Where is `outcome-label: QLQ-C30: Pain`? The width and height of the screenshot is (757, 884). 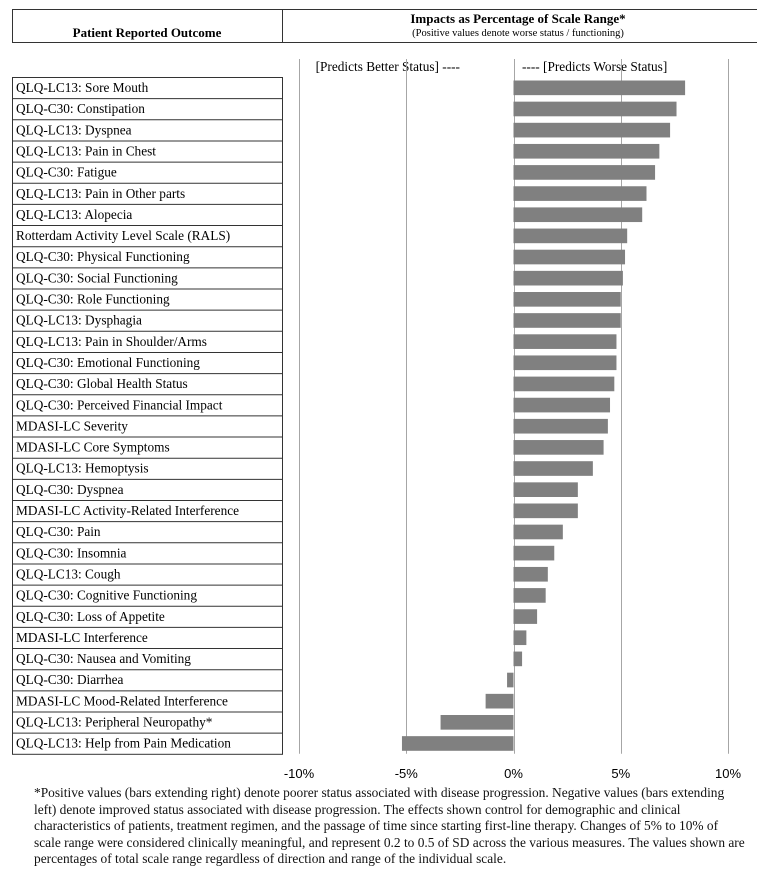 outcome-label: QLQ-C30: Pain is located at coordinates (58, 531).